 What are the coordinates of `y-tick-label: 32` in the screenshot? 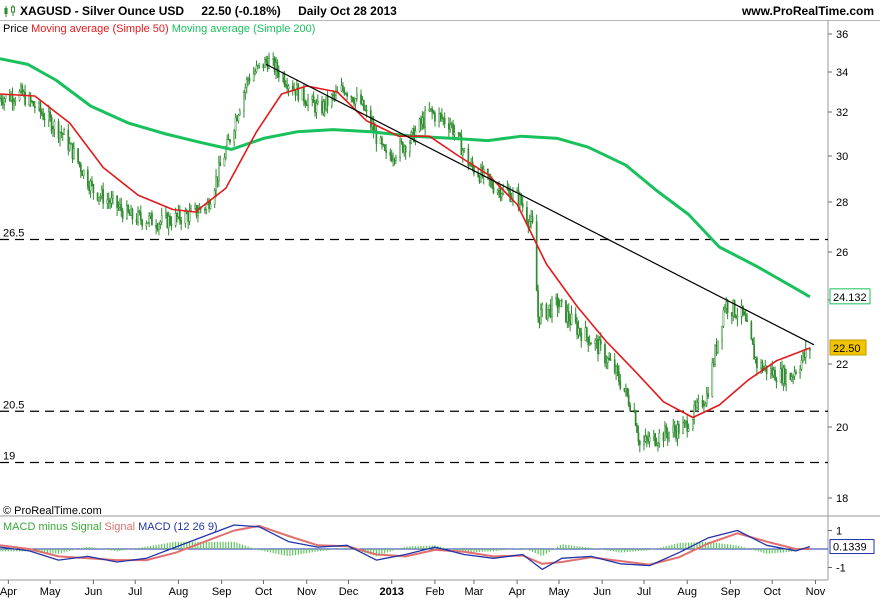 It's located at (842, 113).